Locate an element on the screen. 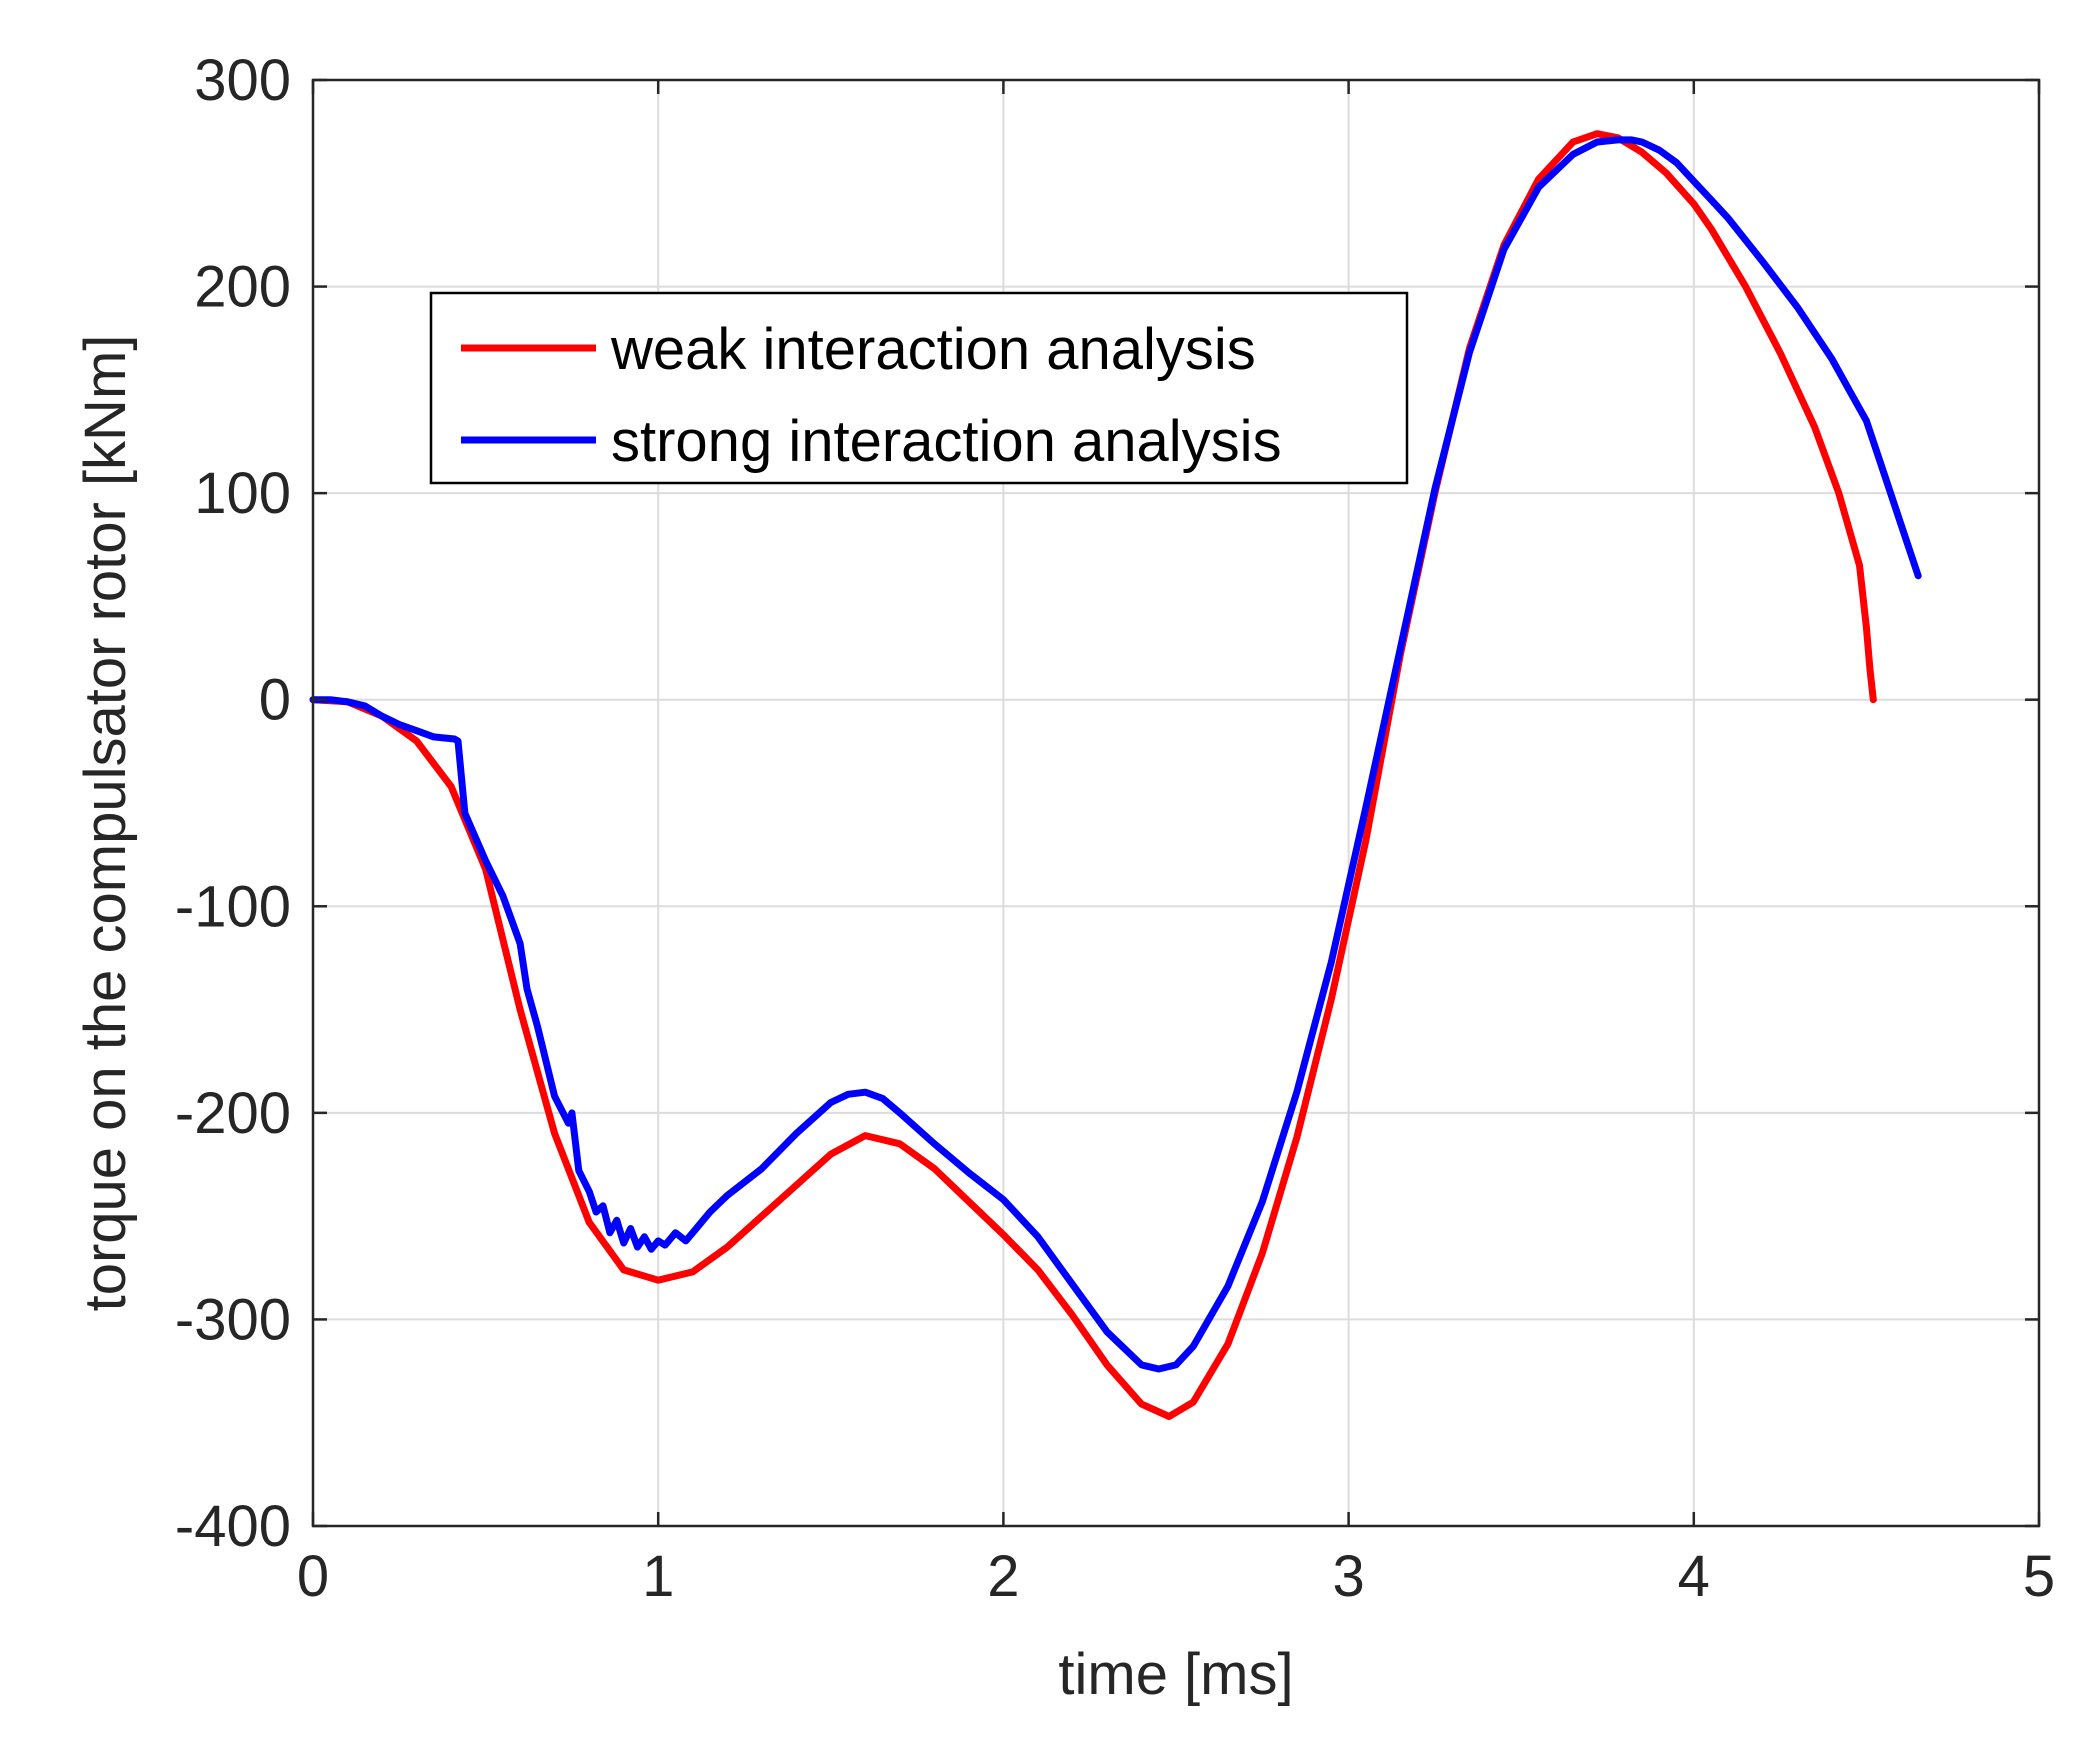 The height and width of the screenshot is (1755, 2086). y-tick-label: -100 is located at coordinates (233, 906).